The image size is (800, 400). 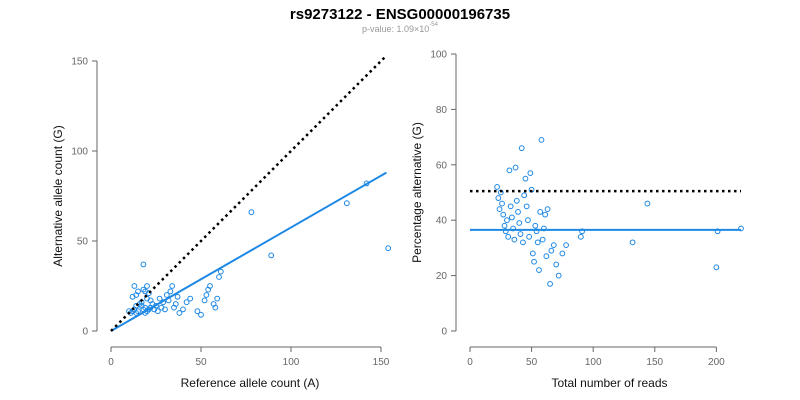 I want to click on right-x-axis-label: Total number of reads, so click(x=609, y=383).